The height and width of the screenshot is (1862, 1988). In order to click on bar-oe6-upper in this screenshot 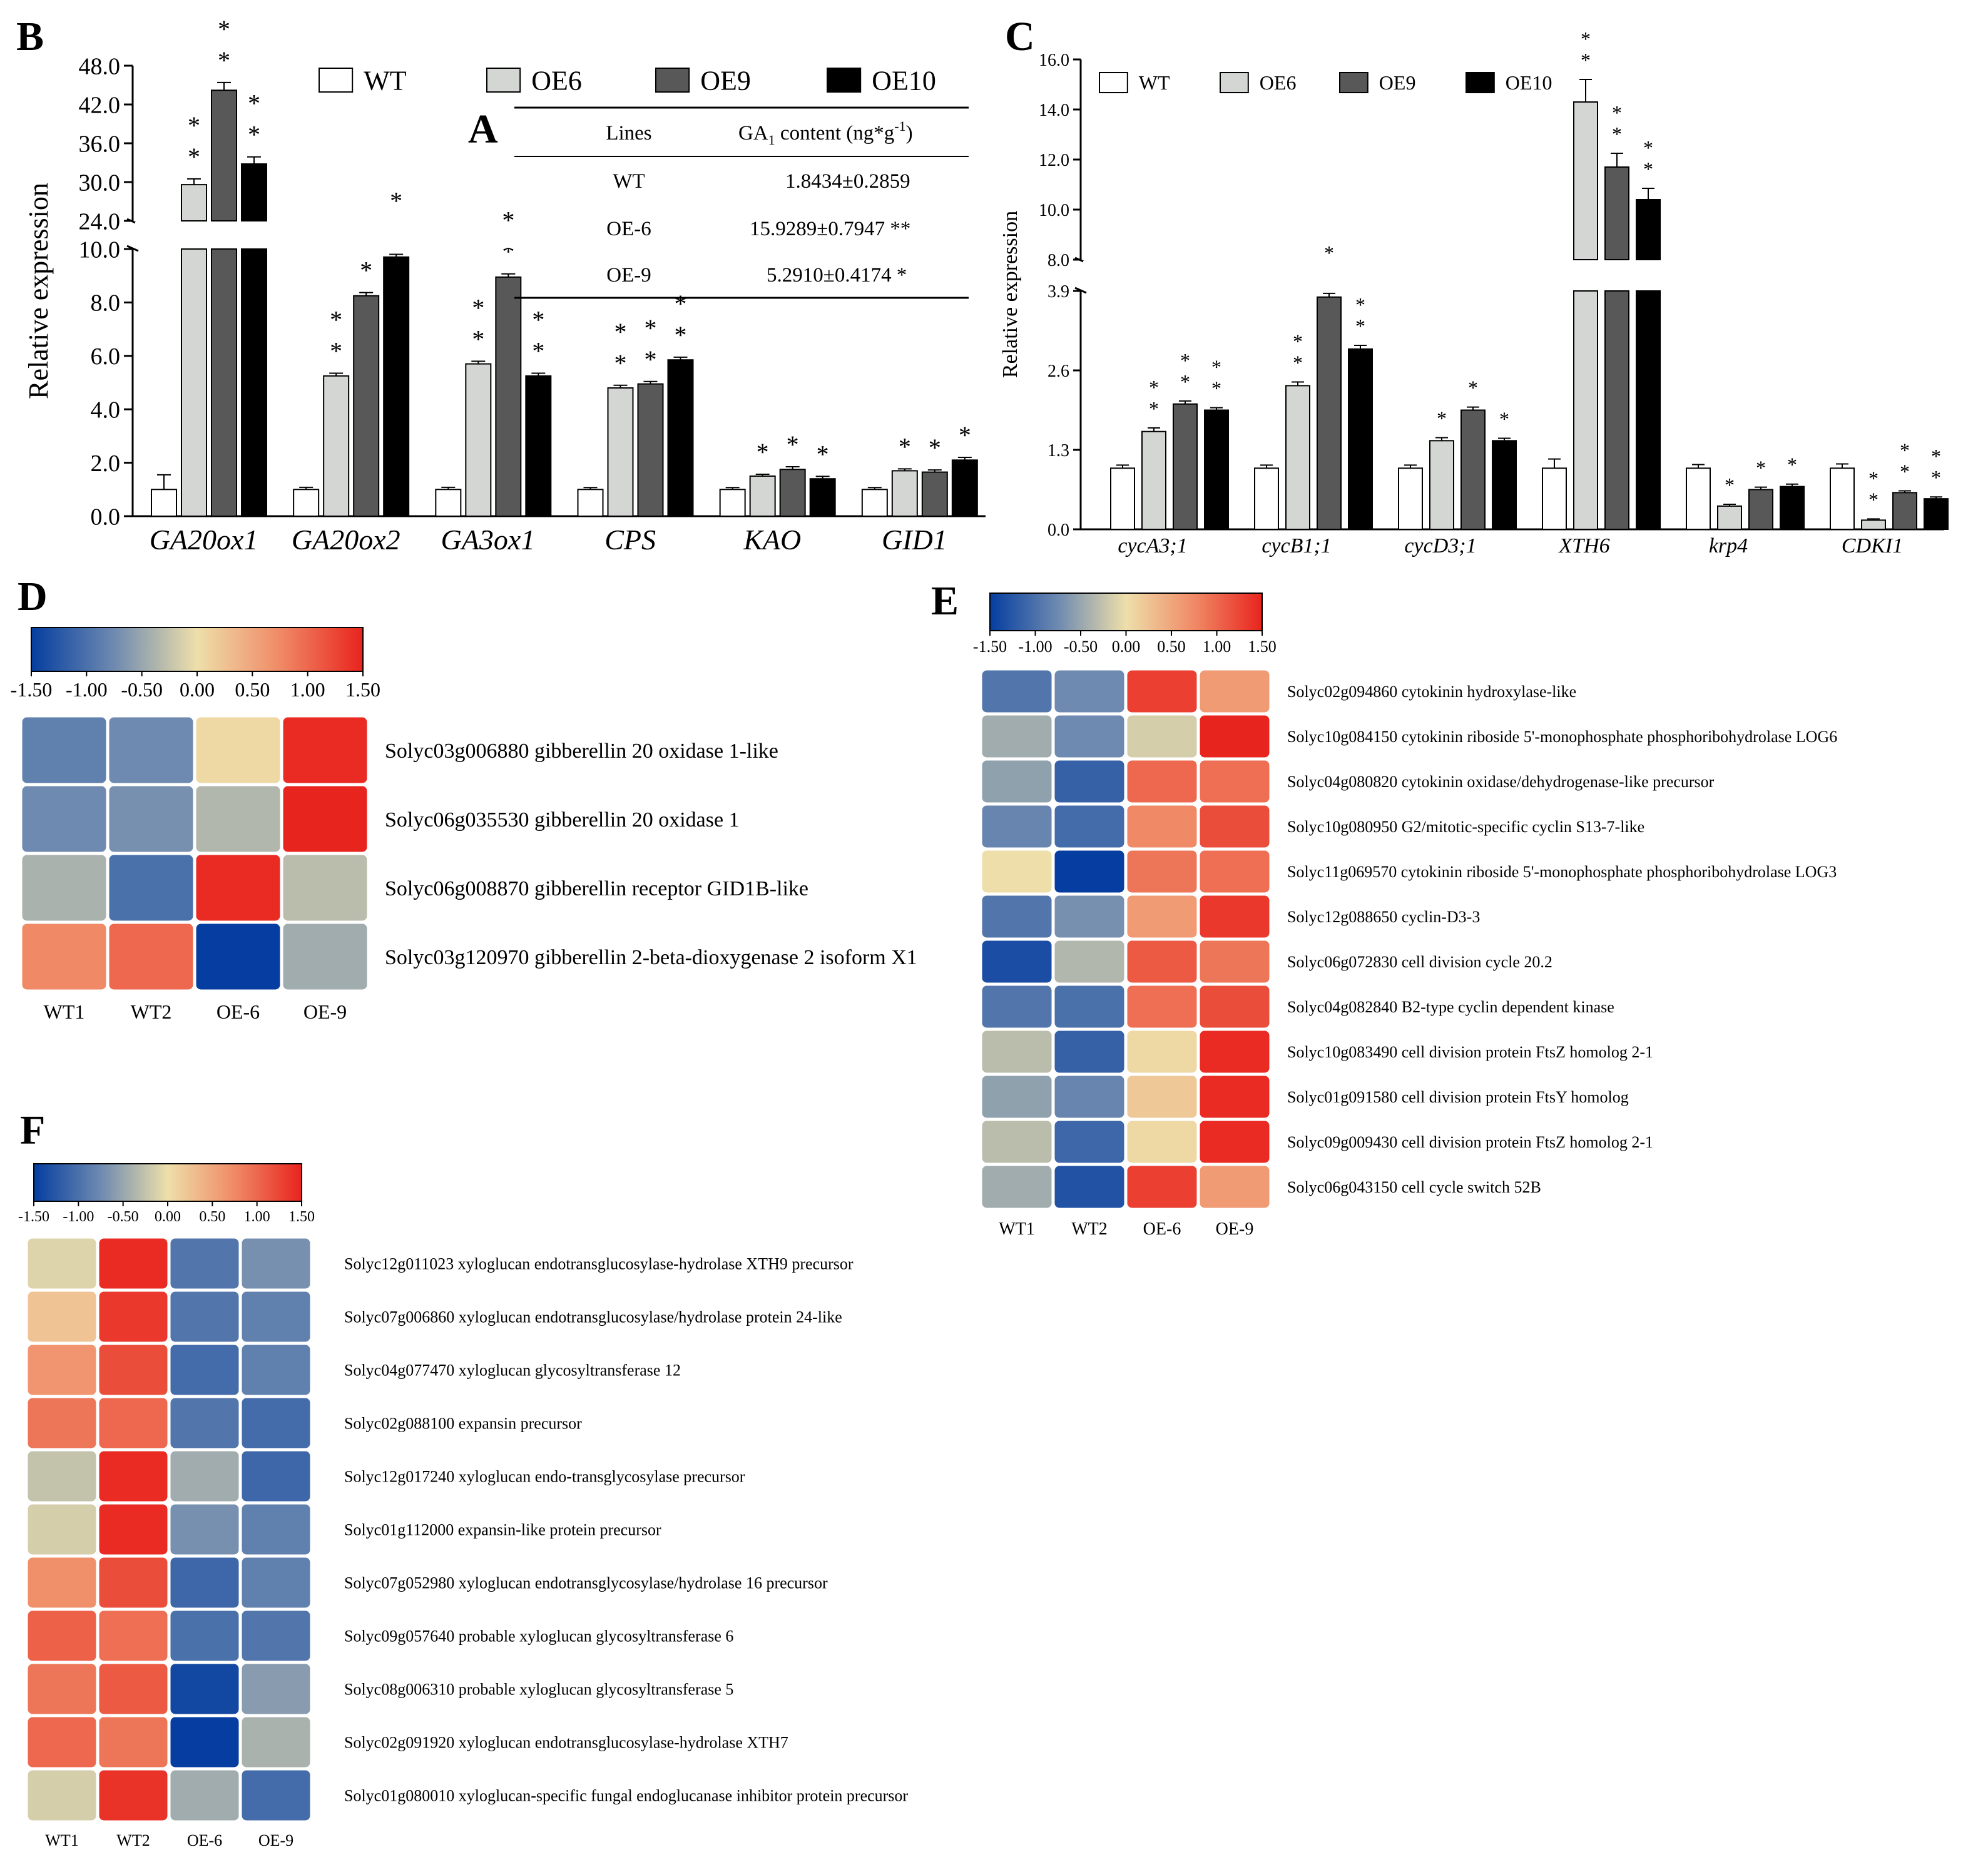, I will do `click(1585, 181)`.